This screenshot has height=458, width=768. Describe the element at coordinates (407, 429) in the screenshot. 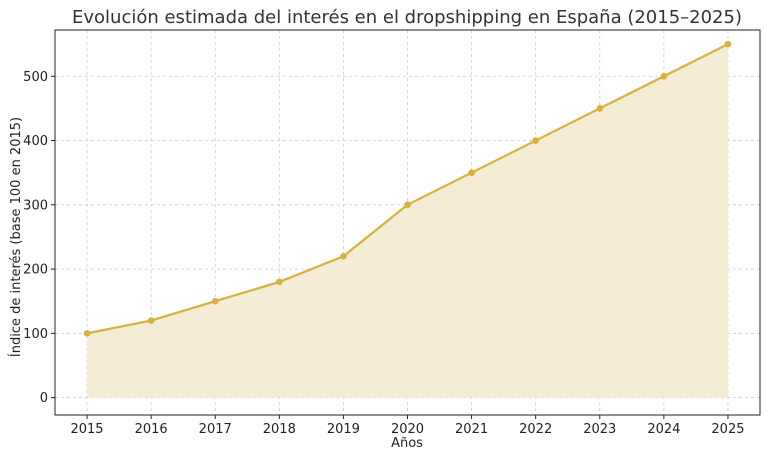

I see `x-tick-label: 2020` at that location.